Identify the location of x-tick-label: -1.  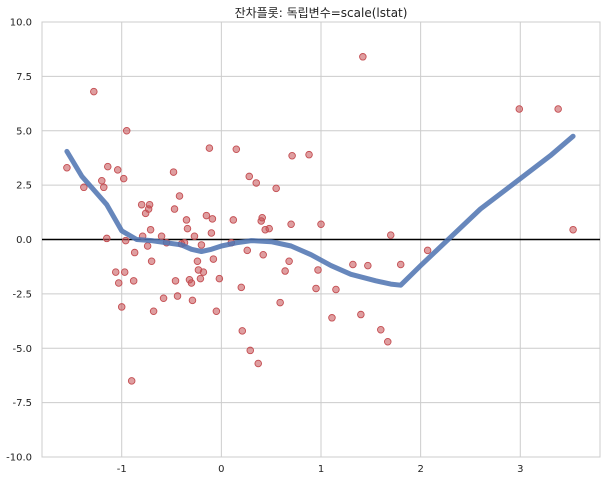
(122, 469).